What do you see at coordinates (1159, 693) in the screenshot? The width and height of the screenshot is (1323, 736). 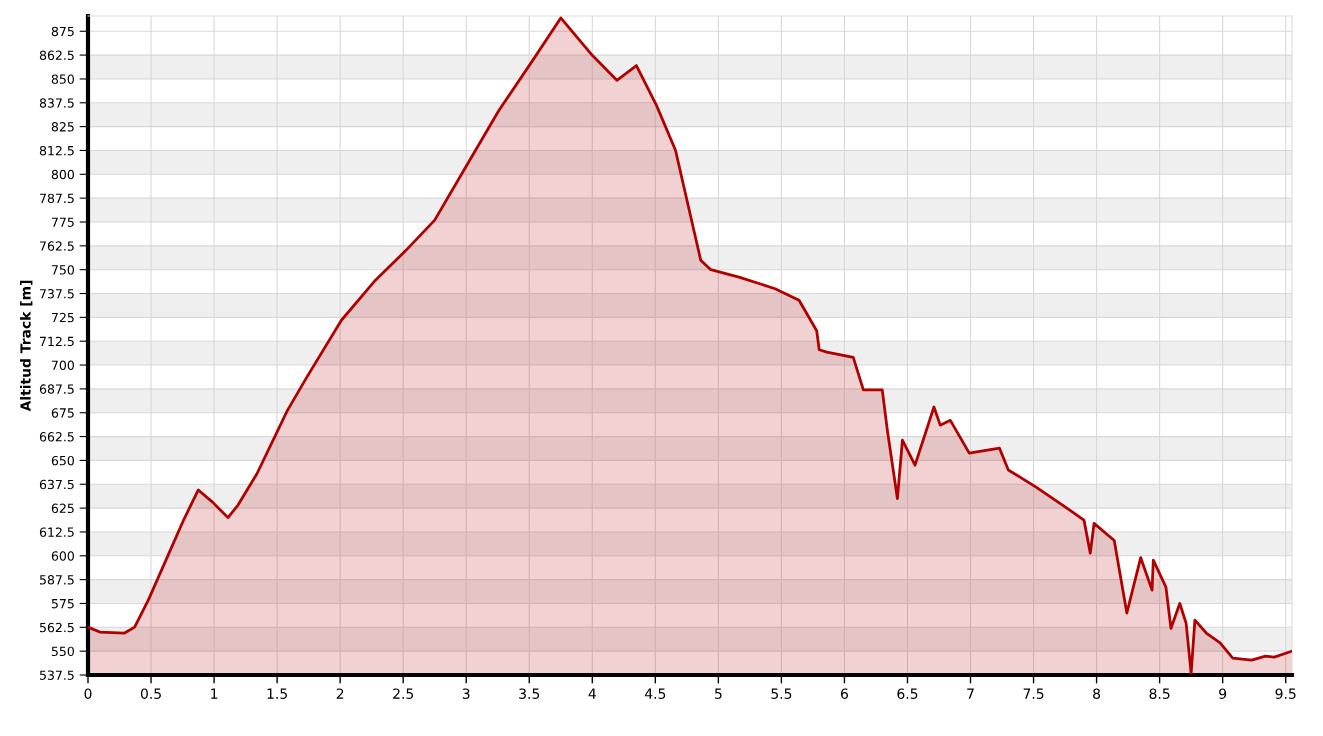 I see `x-tick-label: 8.5` at bounding box center [1159, 693].